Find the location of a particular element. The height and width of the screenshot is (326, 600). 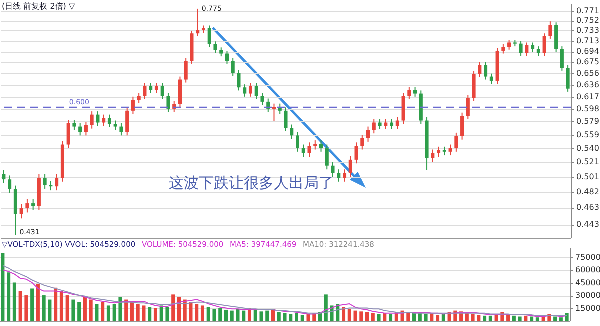

y-tick-label: 0.733 is located at coordinates (588, 30).